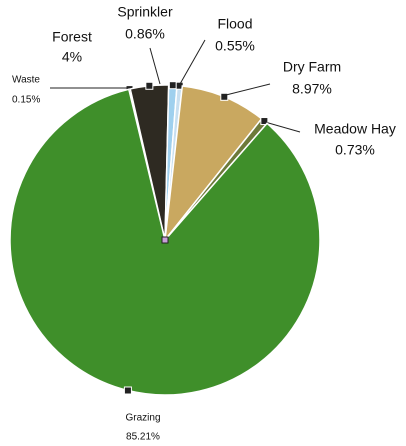 Image resolution: width=406 pixels, height=446 pixels. Describe the element at coordinates (143, 437) in the screenshot. I see `value-label: 85.21%` at that location.